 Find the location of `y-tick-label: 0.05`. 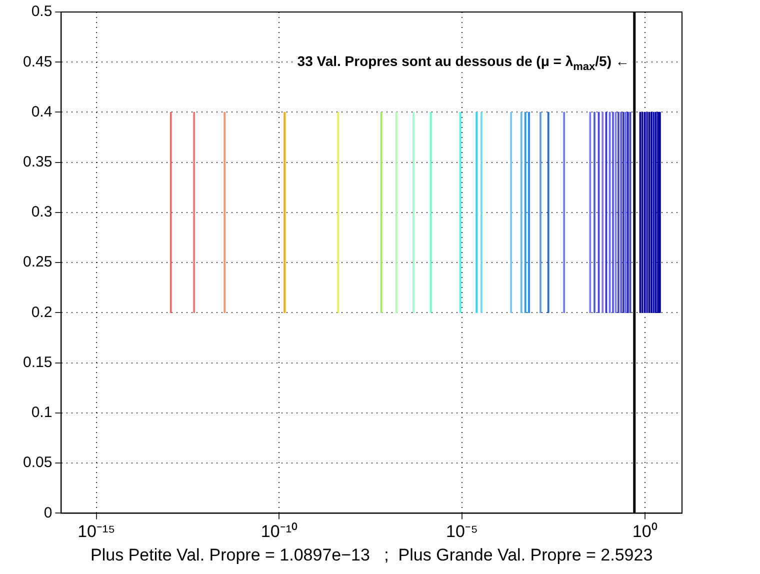

y-tick-label: 0.05 is located at coordinates (37, 463).